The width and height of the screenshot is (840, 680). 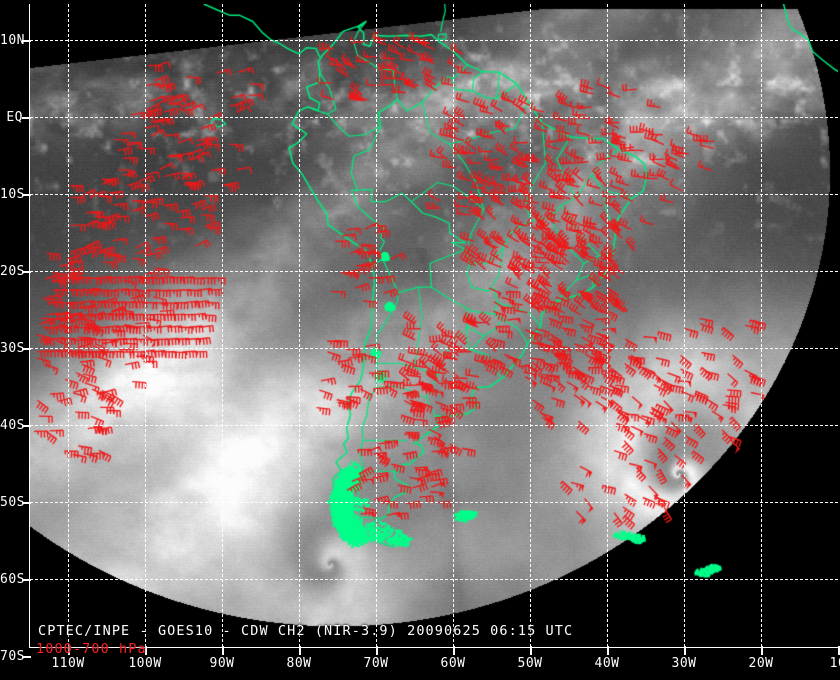 What do you see at coordinates (434, 647) in the screenshot?
I see `plot-frame-bottom-axis` at bounding box center [434, 647].